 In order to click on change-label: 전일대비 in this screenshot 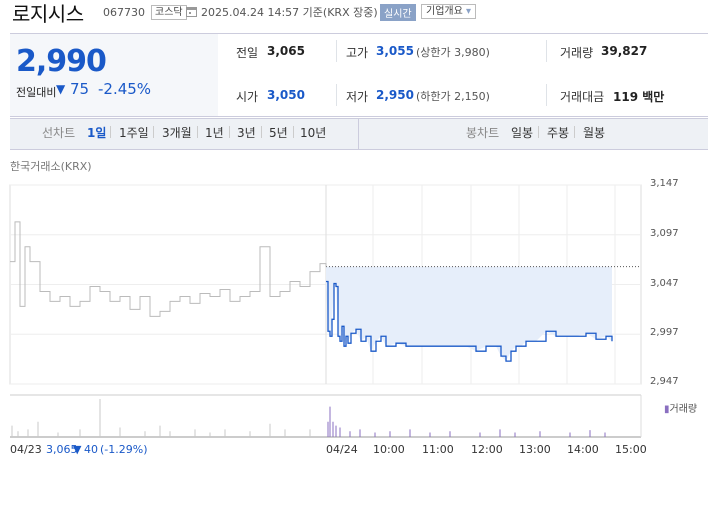, I will do `click(36, 92)`.